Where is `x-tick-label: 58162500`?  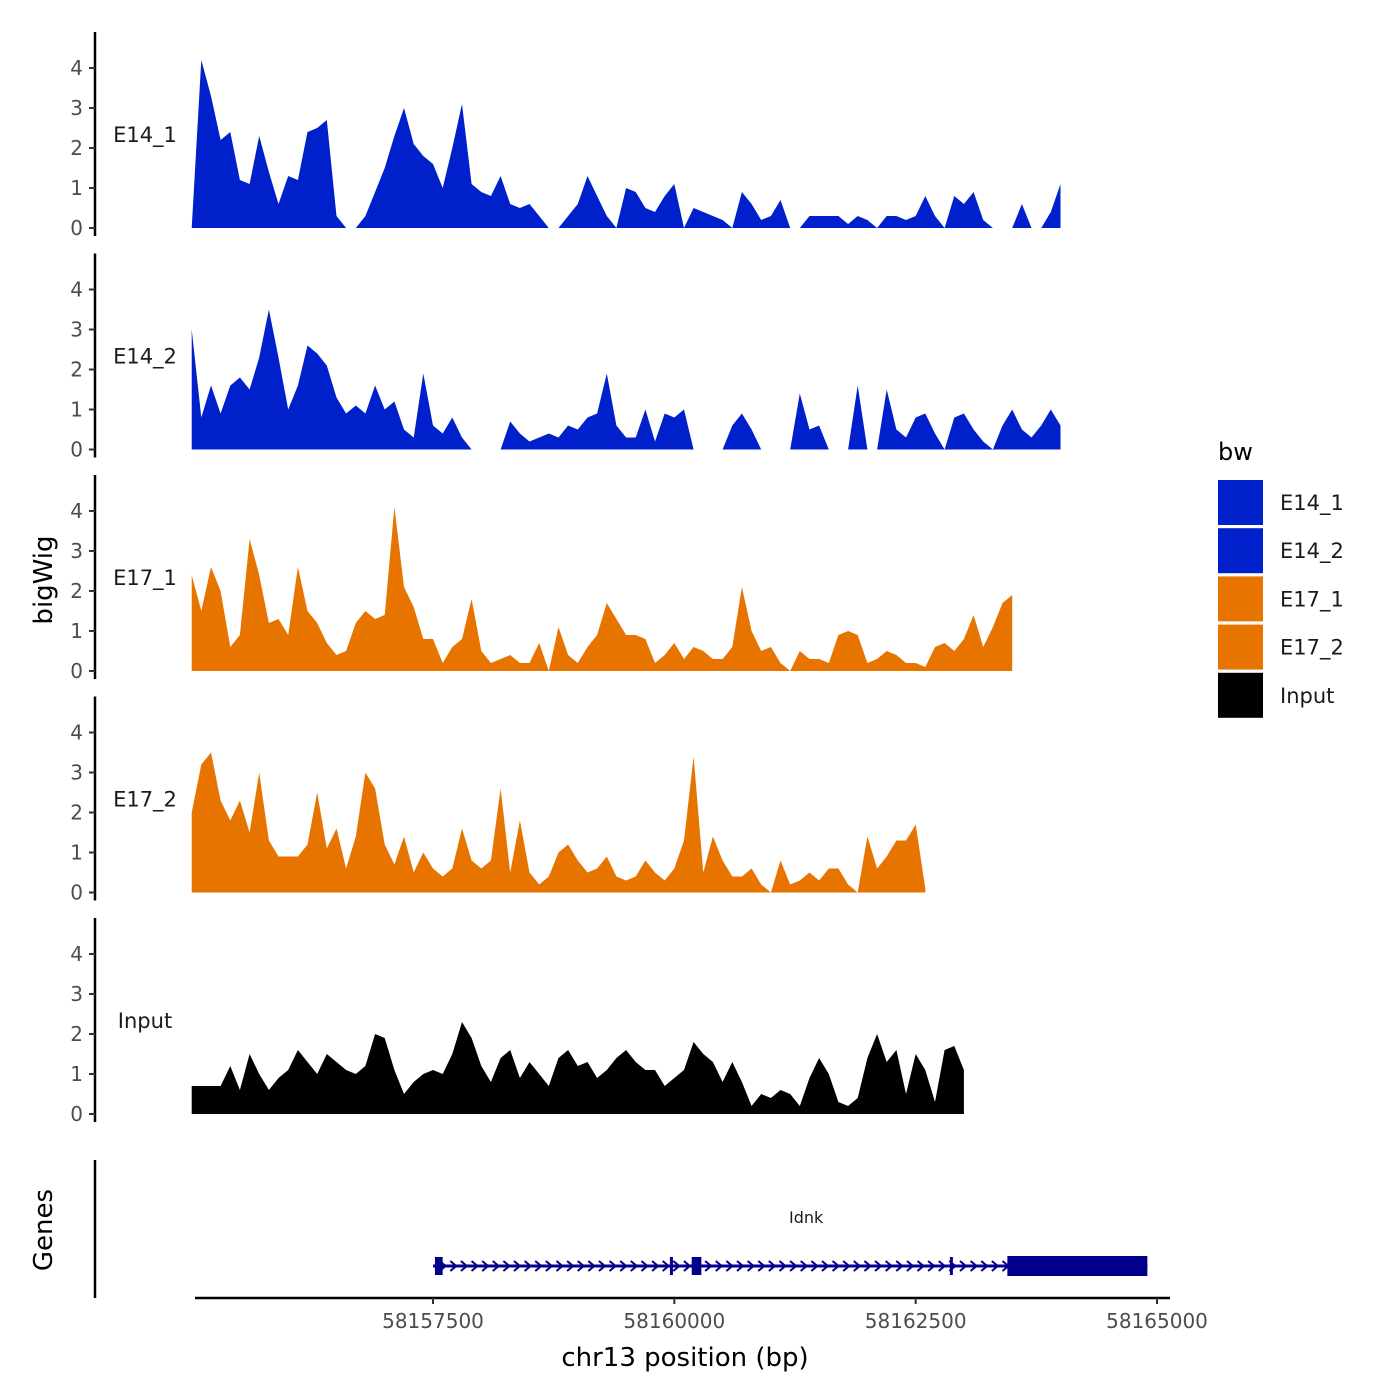
x-tick-label: 58162500 is located at coordinates (916, 1321).